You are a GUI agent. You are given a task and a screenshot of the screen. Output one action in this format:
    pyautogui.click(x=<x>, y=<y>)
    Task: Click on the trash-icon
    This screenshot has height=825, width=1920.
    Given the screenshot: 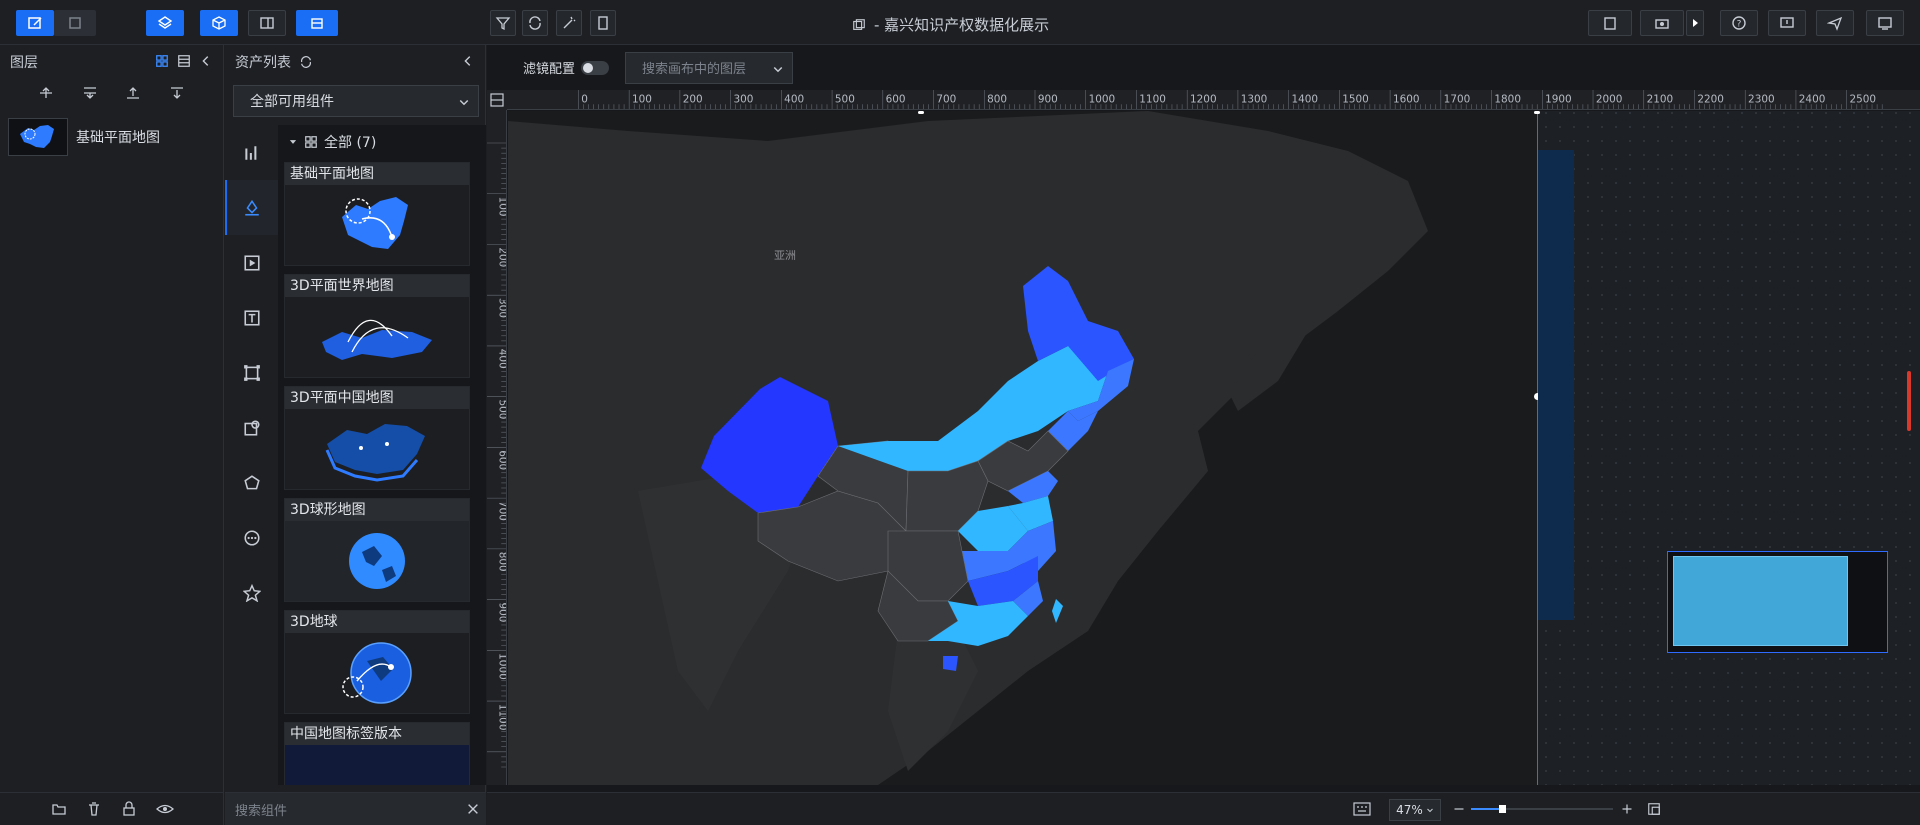 What is the action you would take?
    pyautogui.click(x=94, y=809)
    